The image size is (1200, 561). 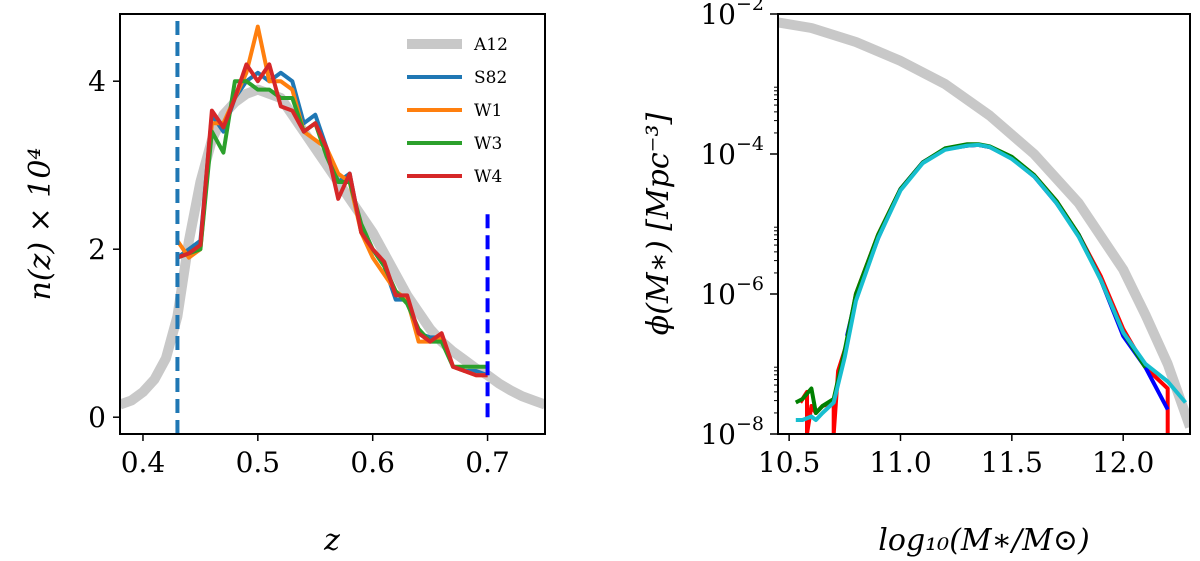 What do you see at coordinates (732, 292) in the screenshot?
I see `y-tick-label: 10⁻⁶` at bounding box center [732, 292].